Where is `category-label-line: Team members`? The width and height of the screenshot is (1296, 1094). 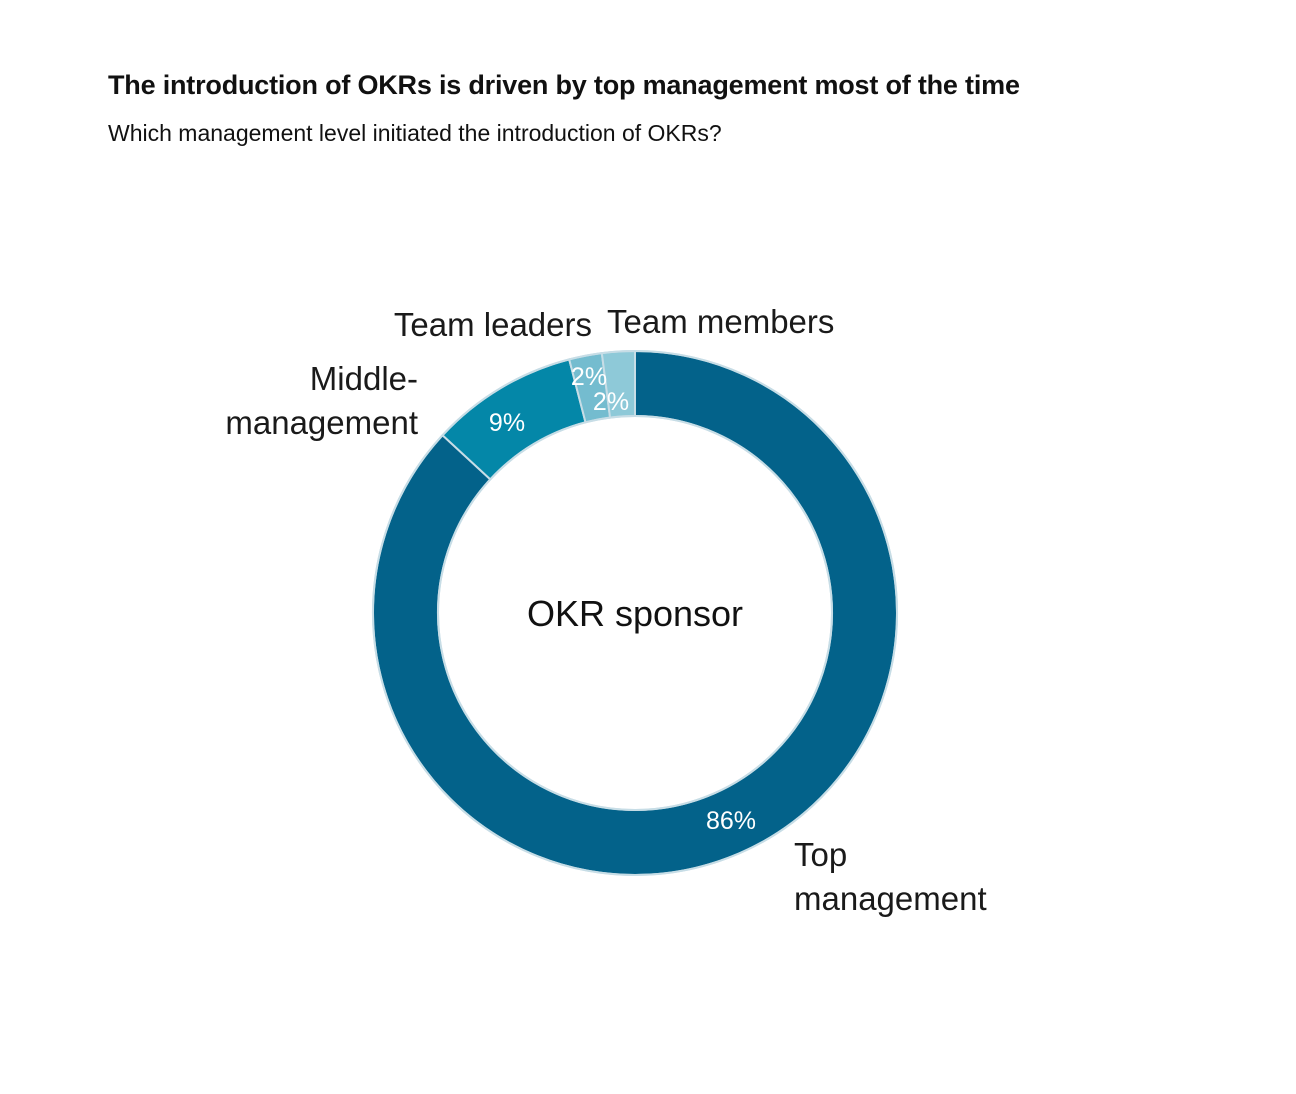 category-label-line: Team members is located at coordinates (720, 321).